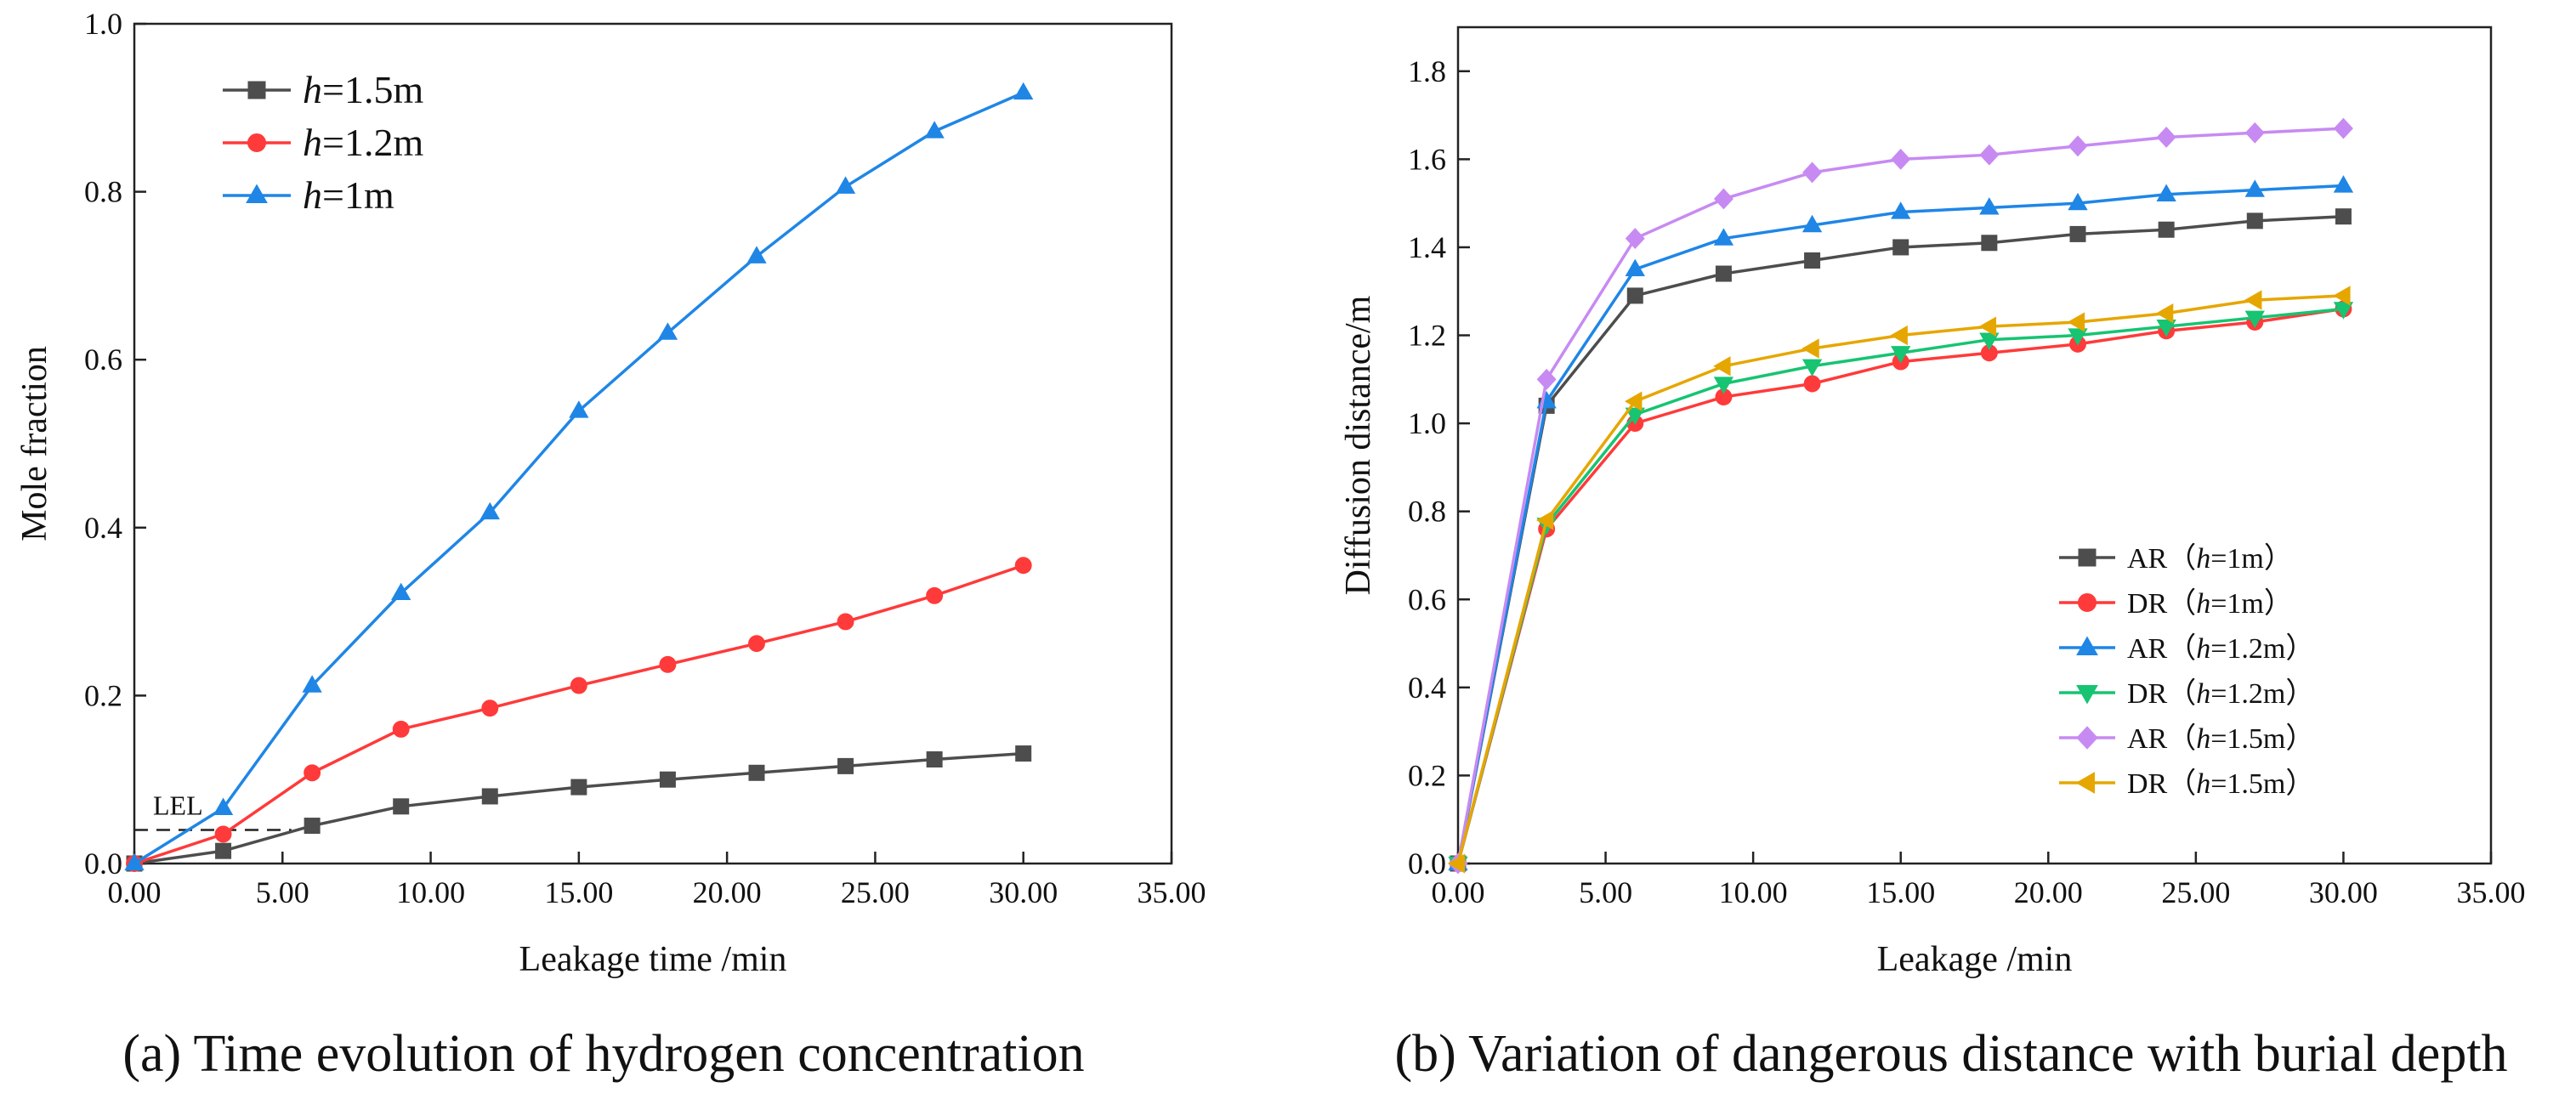 This screenshot has height=1110, width=2576. What do you see at coordinates (578, 714) in the screenshot?
I see `series-line` at bounding box center [578, 714].